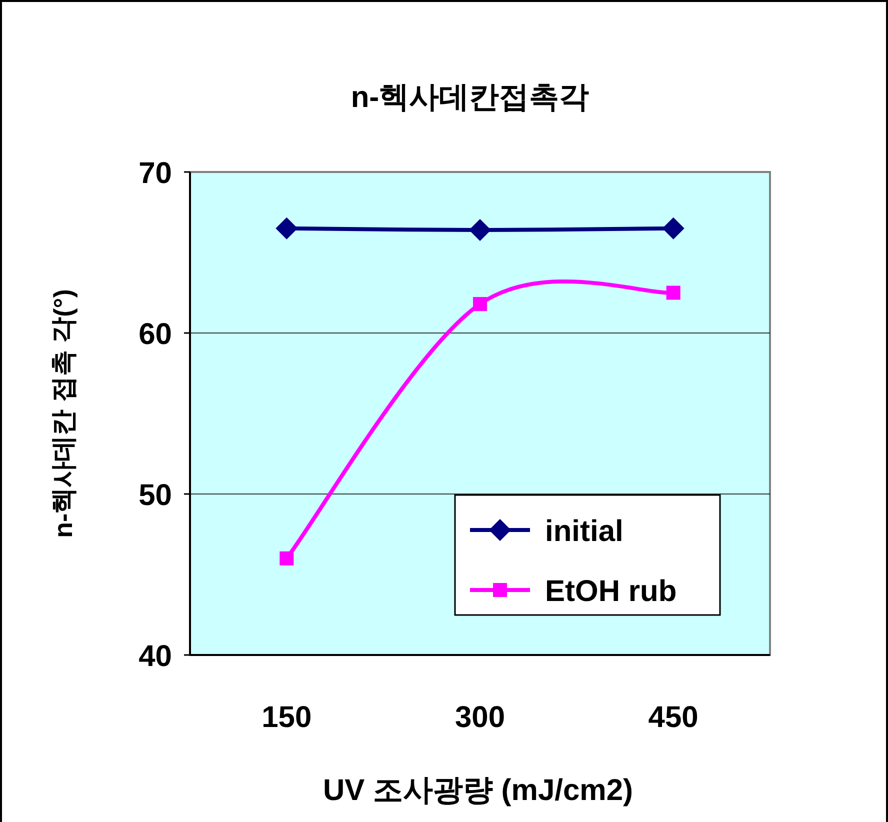  I want to click on x-axis-title: UV 조사광량 (mJ/cm2), so click(478, 790).